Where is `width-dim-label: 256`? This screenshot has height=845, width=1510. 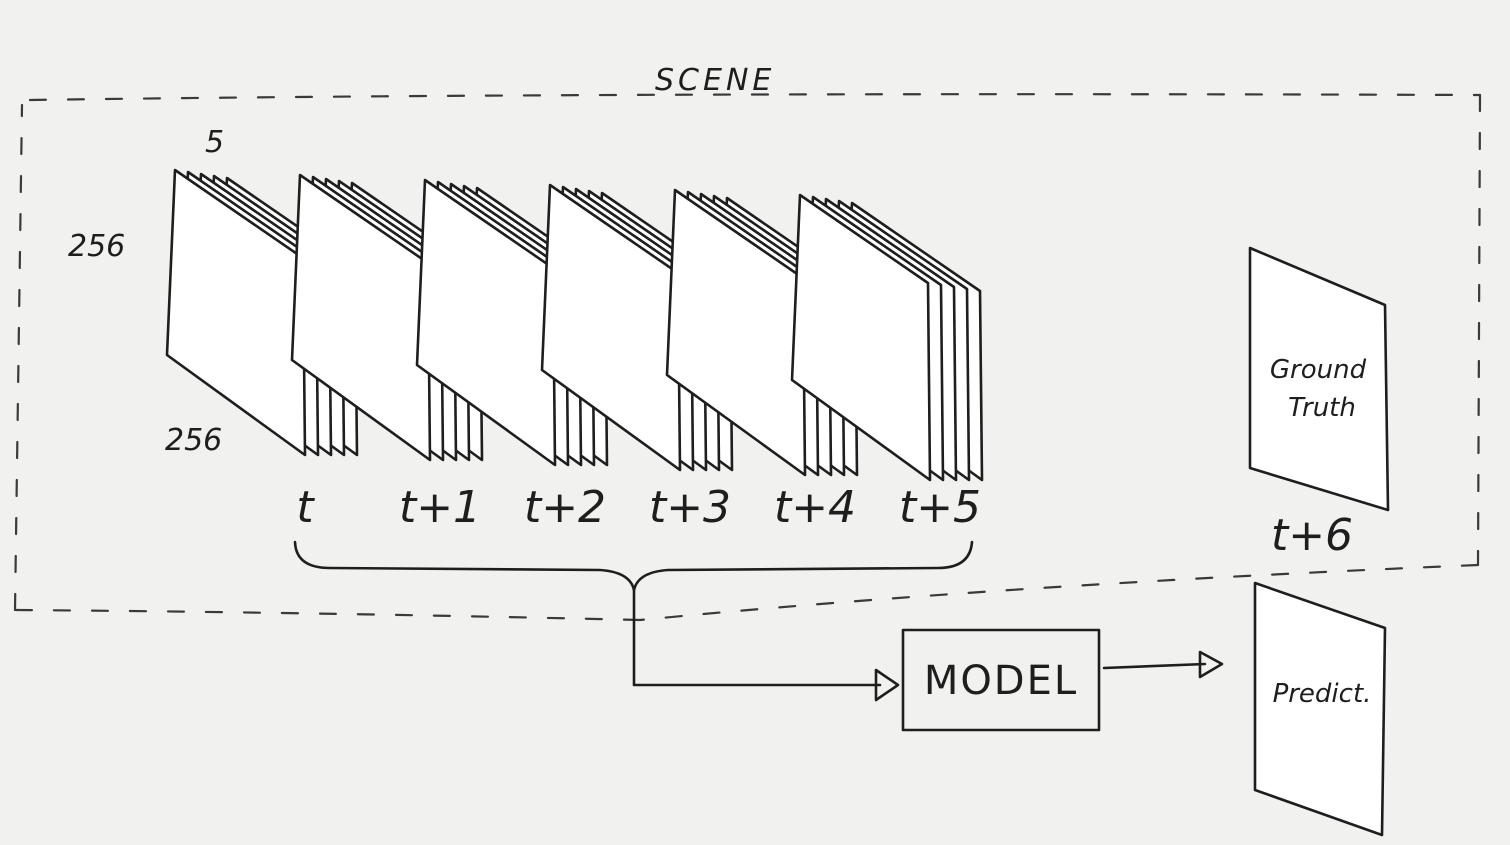
width-dim-label: 256 is located at coordinates (193, 440).